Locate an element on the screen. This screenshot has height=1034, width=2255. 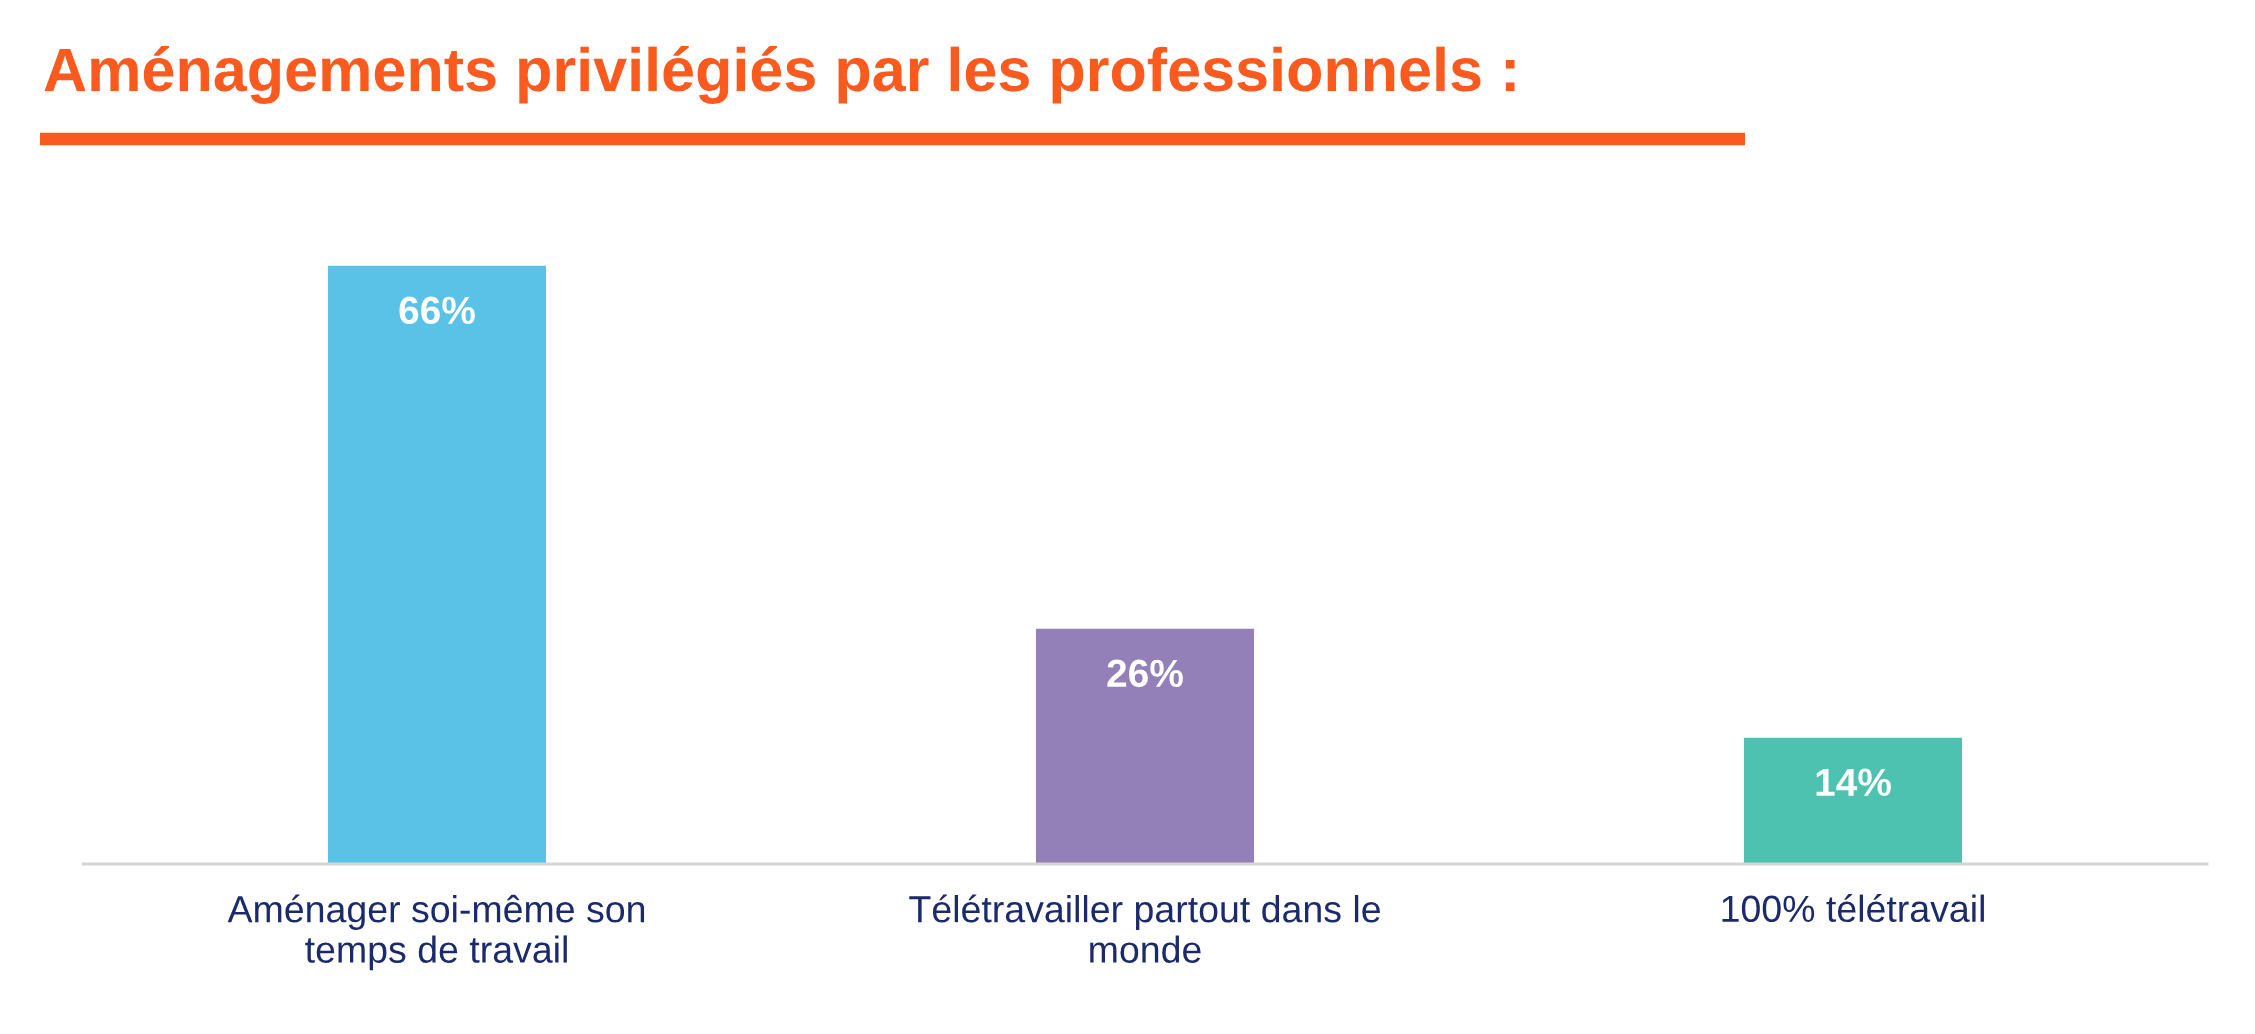
chart-title: Aménagements privilégiés par les professionnels : is located at coordinates (779, 75).